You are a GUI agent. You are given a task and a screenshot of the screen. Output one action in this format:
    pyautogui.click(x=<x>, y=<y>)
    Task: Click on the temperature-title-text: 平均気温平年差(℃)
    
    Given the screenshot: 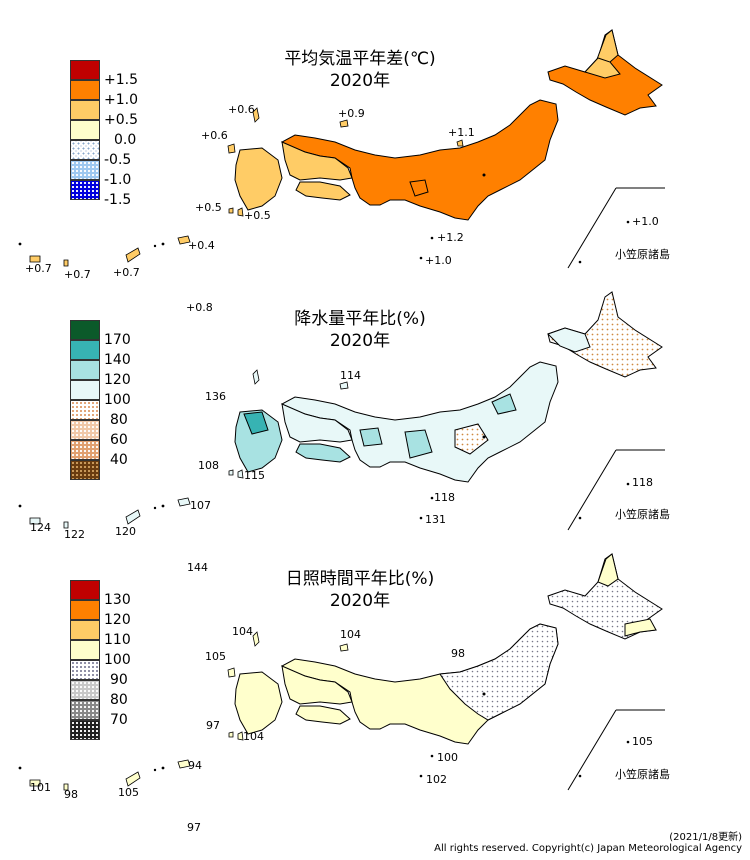 What is the action you would take?
    pyautogui.click(x=360, y=59)
    